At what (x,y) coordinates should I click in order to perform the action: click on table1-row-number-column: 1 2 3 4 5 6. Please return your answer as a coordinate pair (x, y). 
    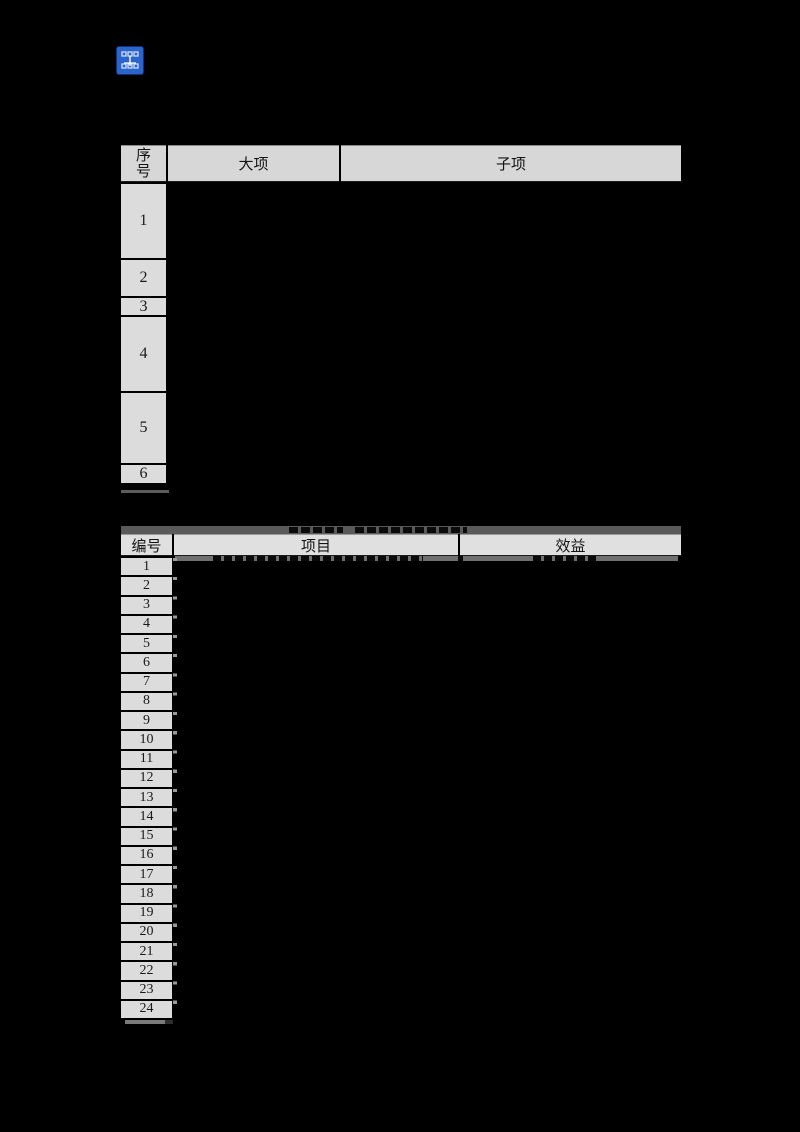
    Looking at the image, I should click on (143, 333).